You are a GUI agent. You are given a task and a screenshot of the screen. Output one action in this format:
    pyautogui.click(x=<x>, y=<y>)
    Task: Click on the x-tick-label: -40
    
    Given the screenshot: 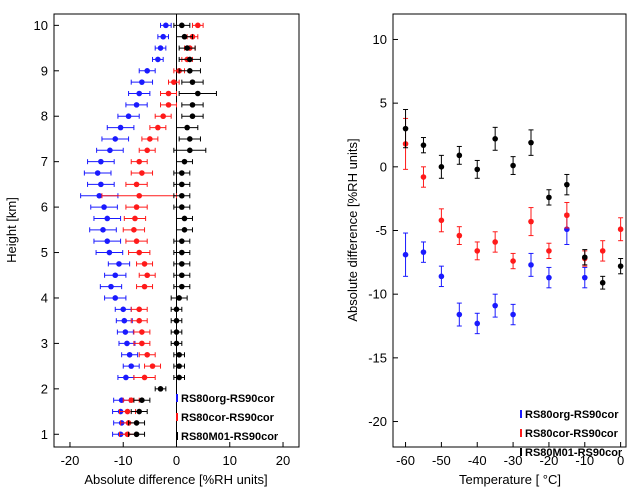 What is the action you would take?
    pyautogui.click(x=477, y=460)
    